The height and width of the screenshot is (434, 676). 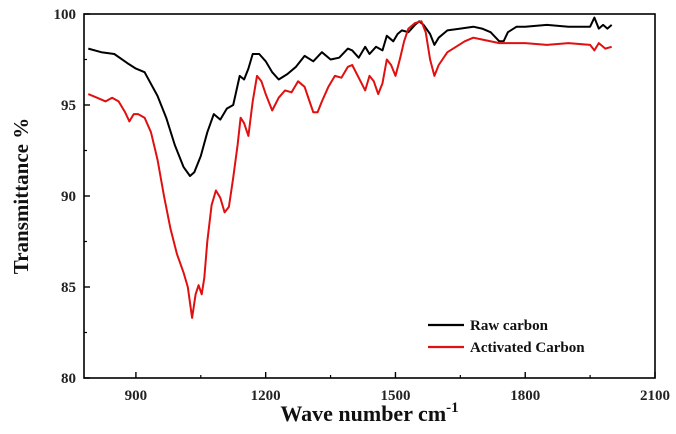 What do you see at coordinates (136, 396) in the screenshot?
I see `x-tick-label: 900` at bounding box center [136, 396].